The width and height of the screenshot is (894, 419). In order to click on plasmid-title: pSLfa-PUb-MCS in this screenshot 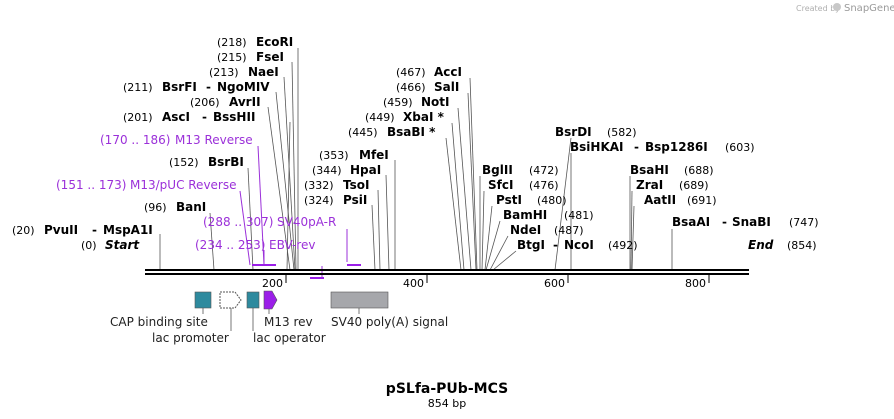, I will do `click(447, 389)`.